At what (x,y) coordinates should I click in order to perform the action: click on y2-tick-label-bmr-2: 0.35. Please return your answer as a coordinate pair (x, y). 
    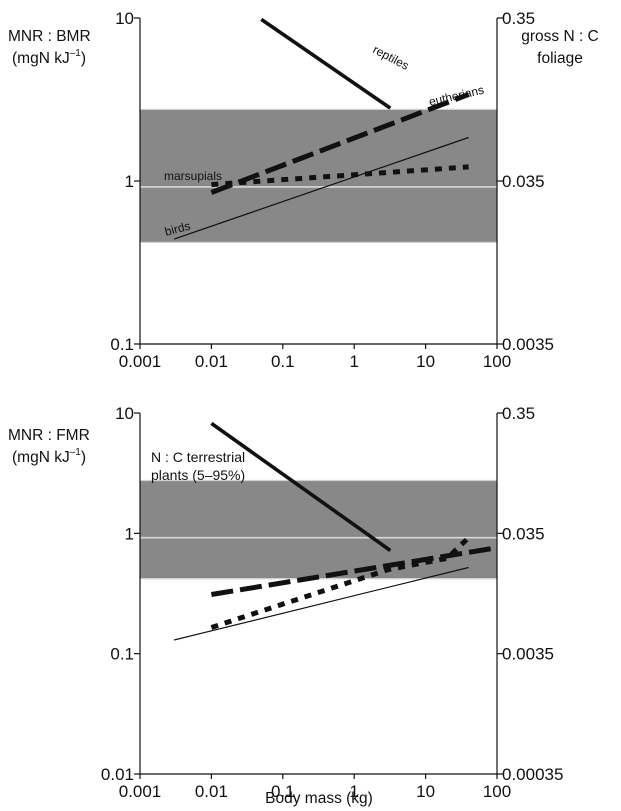
    Looking at the image, I should click on (518, 18).